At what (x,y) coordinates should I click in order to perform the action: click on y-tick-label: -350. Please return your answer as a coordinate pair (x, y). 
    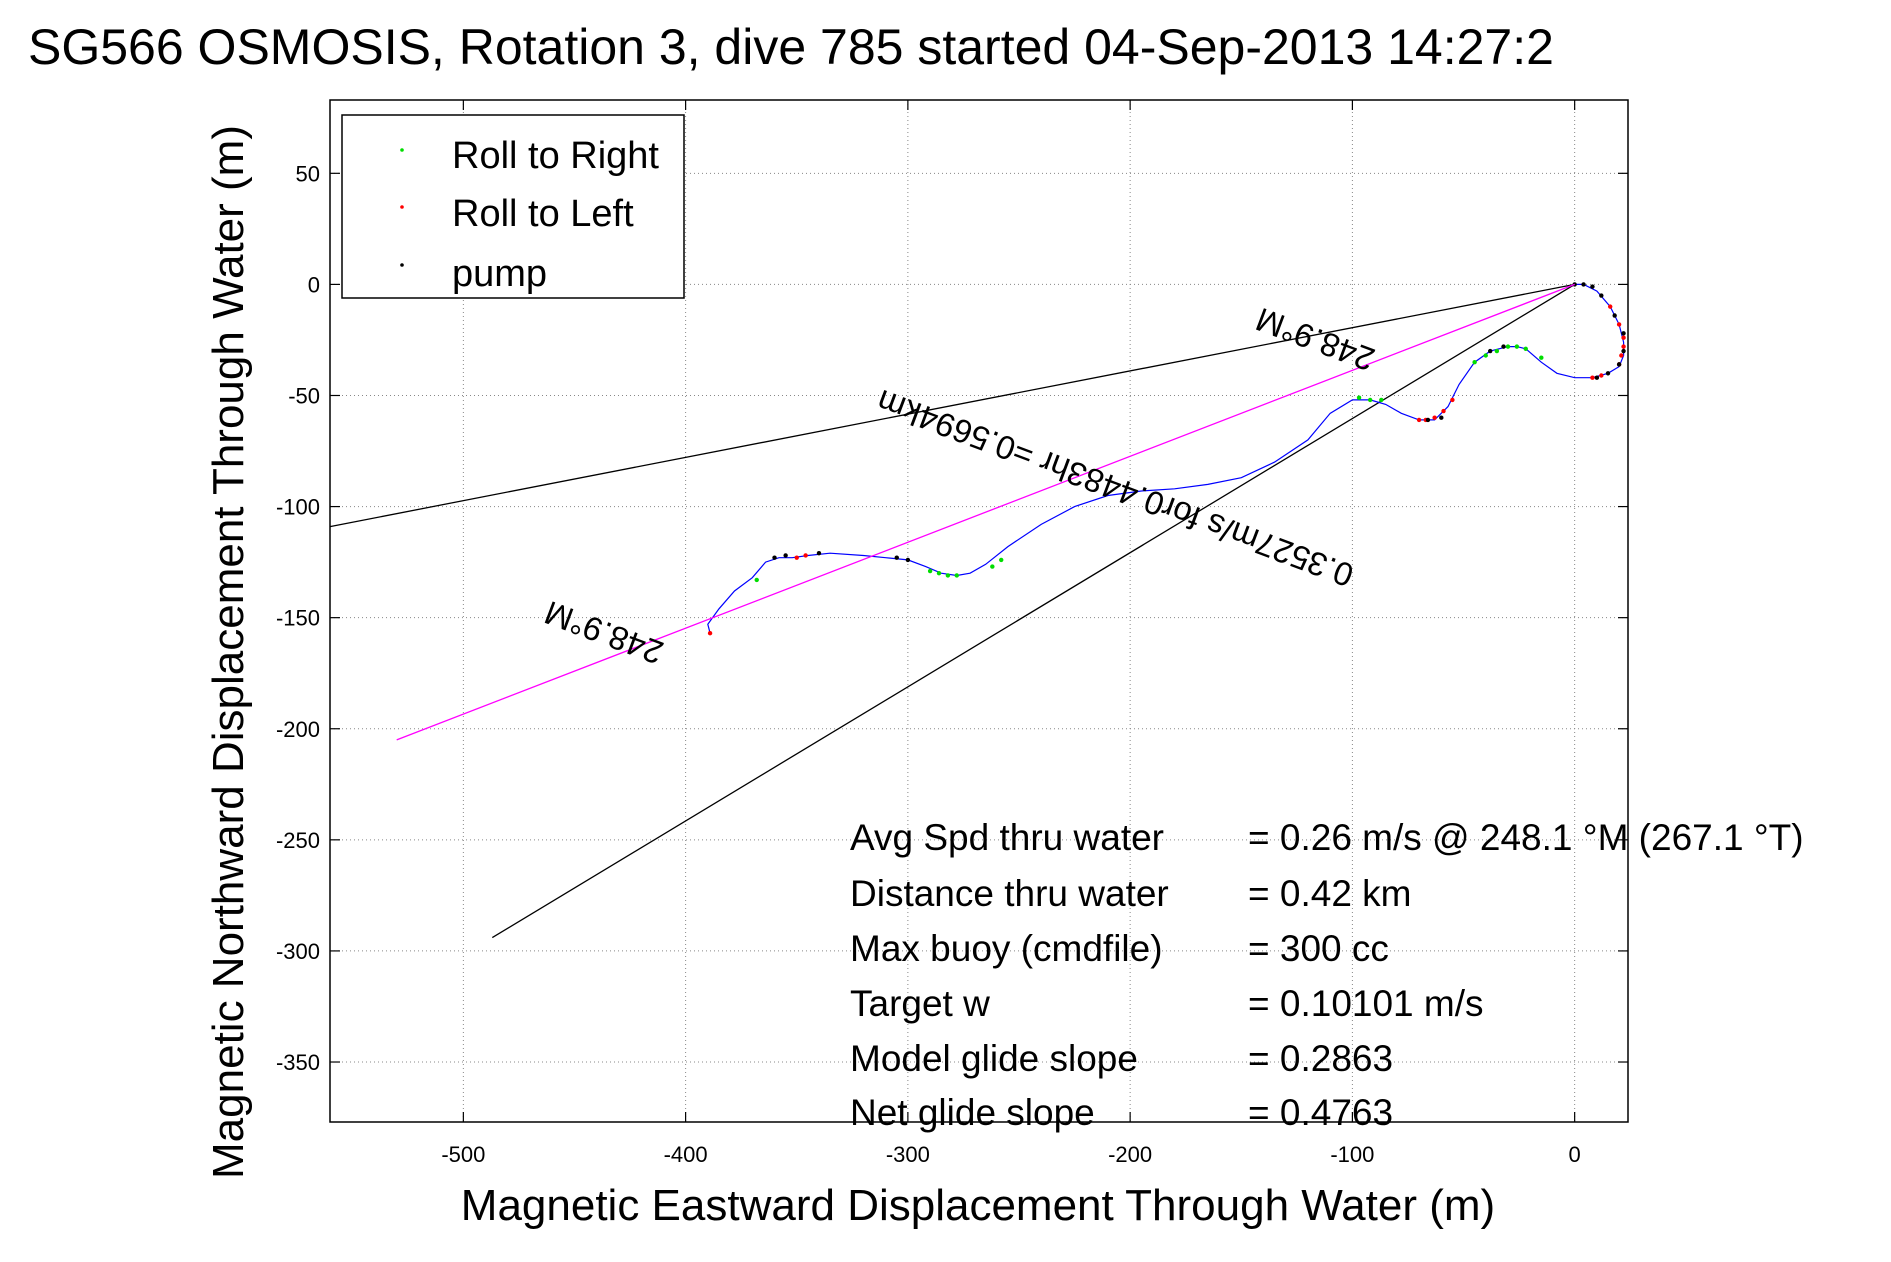
    Looking at the image, I should click on (298, 1062).